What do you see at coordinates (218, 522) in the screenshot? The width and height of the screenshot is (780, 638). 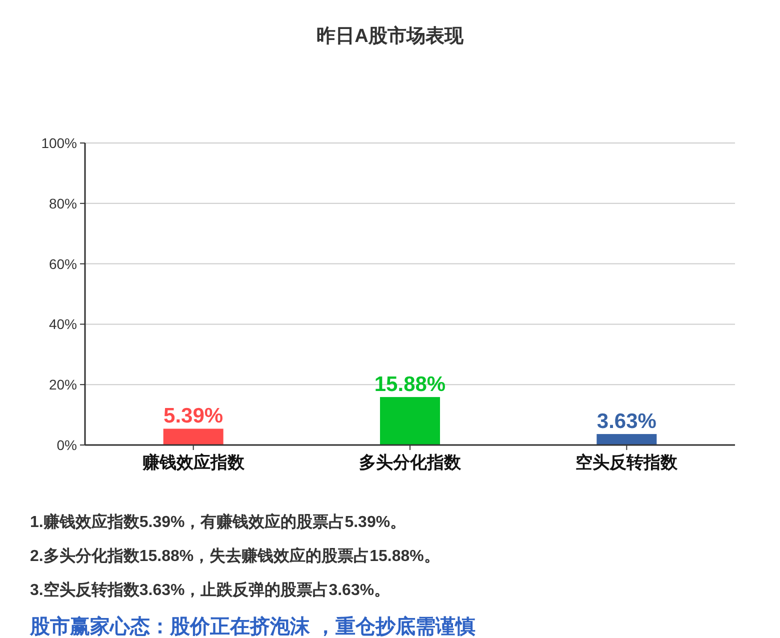 I see `annotation: 1.赚钱效应指数5.39%，有赚钱效应的股票占5.39%。` at bounding box center [218, 522].